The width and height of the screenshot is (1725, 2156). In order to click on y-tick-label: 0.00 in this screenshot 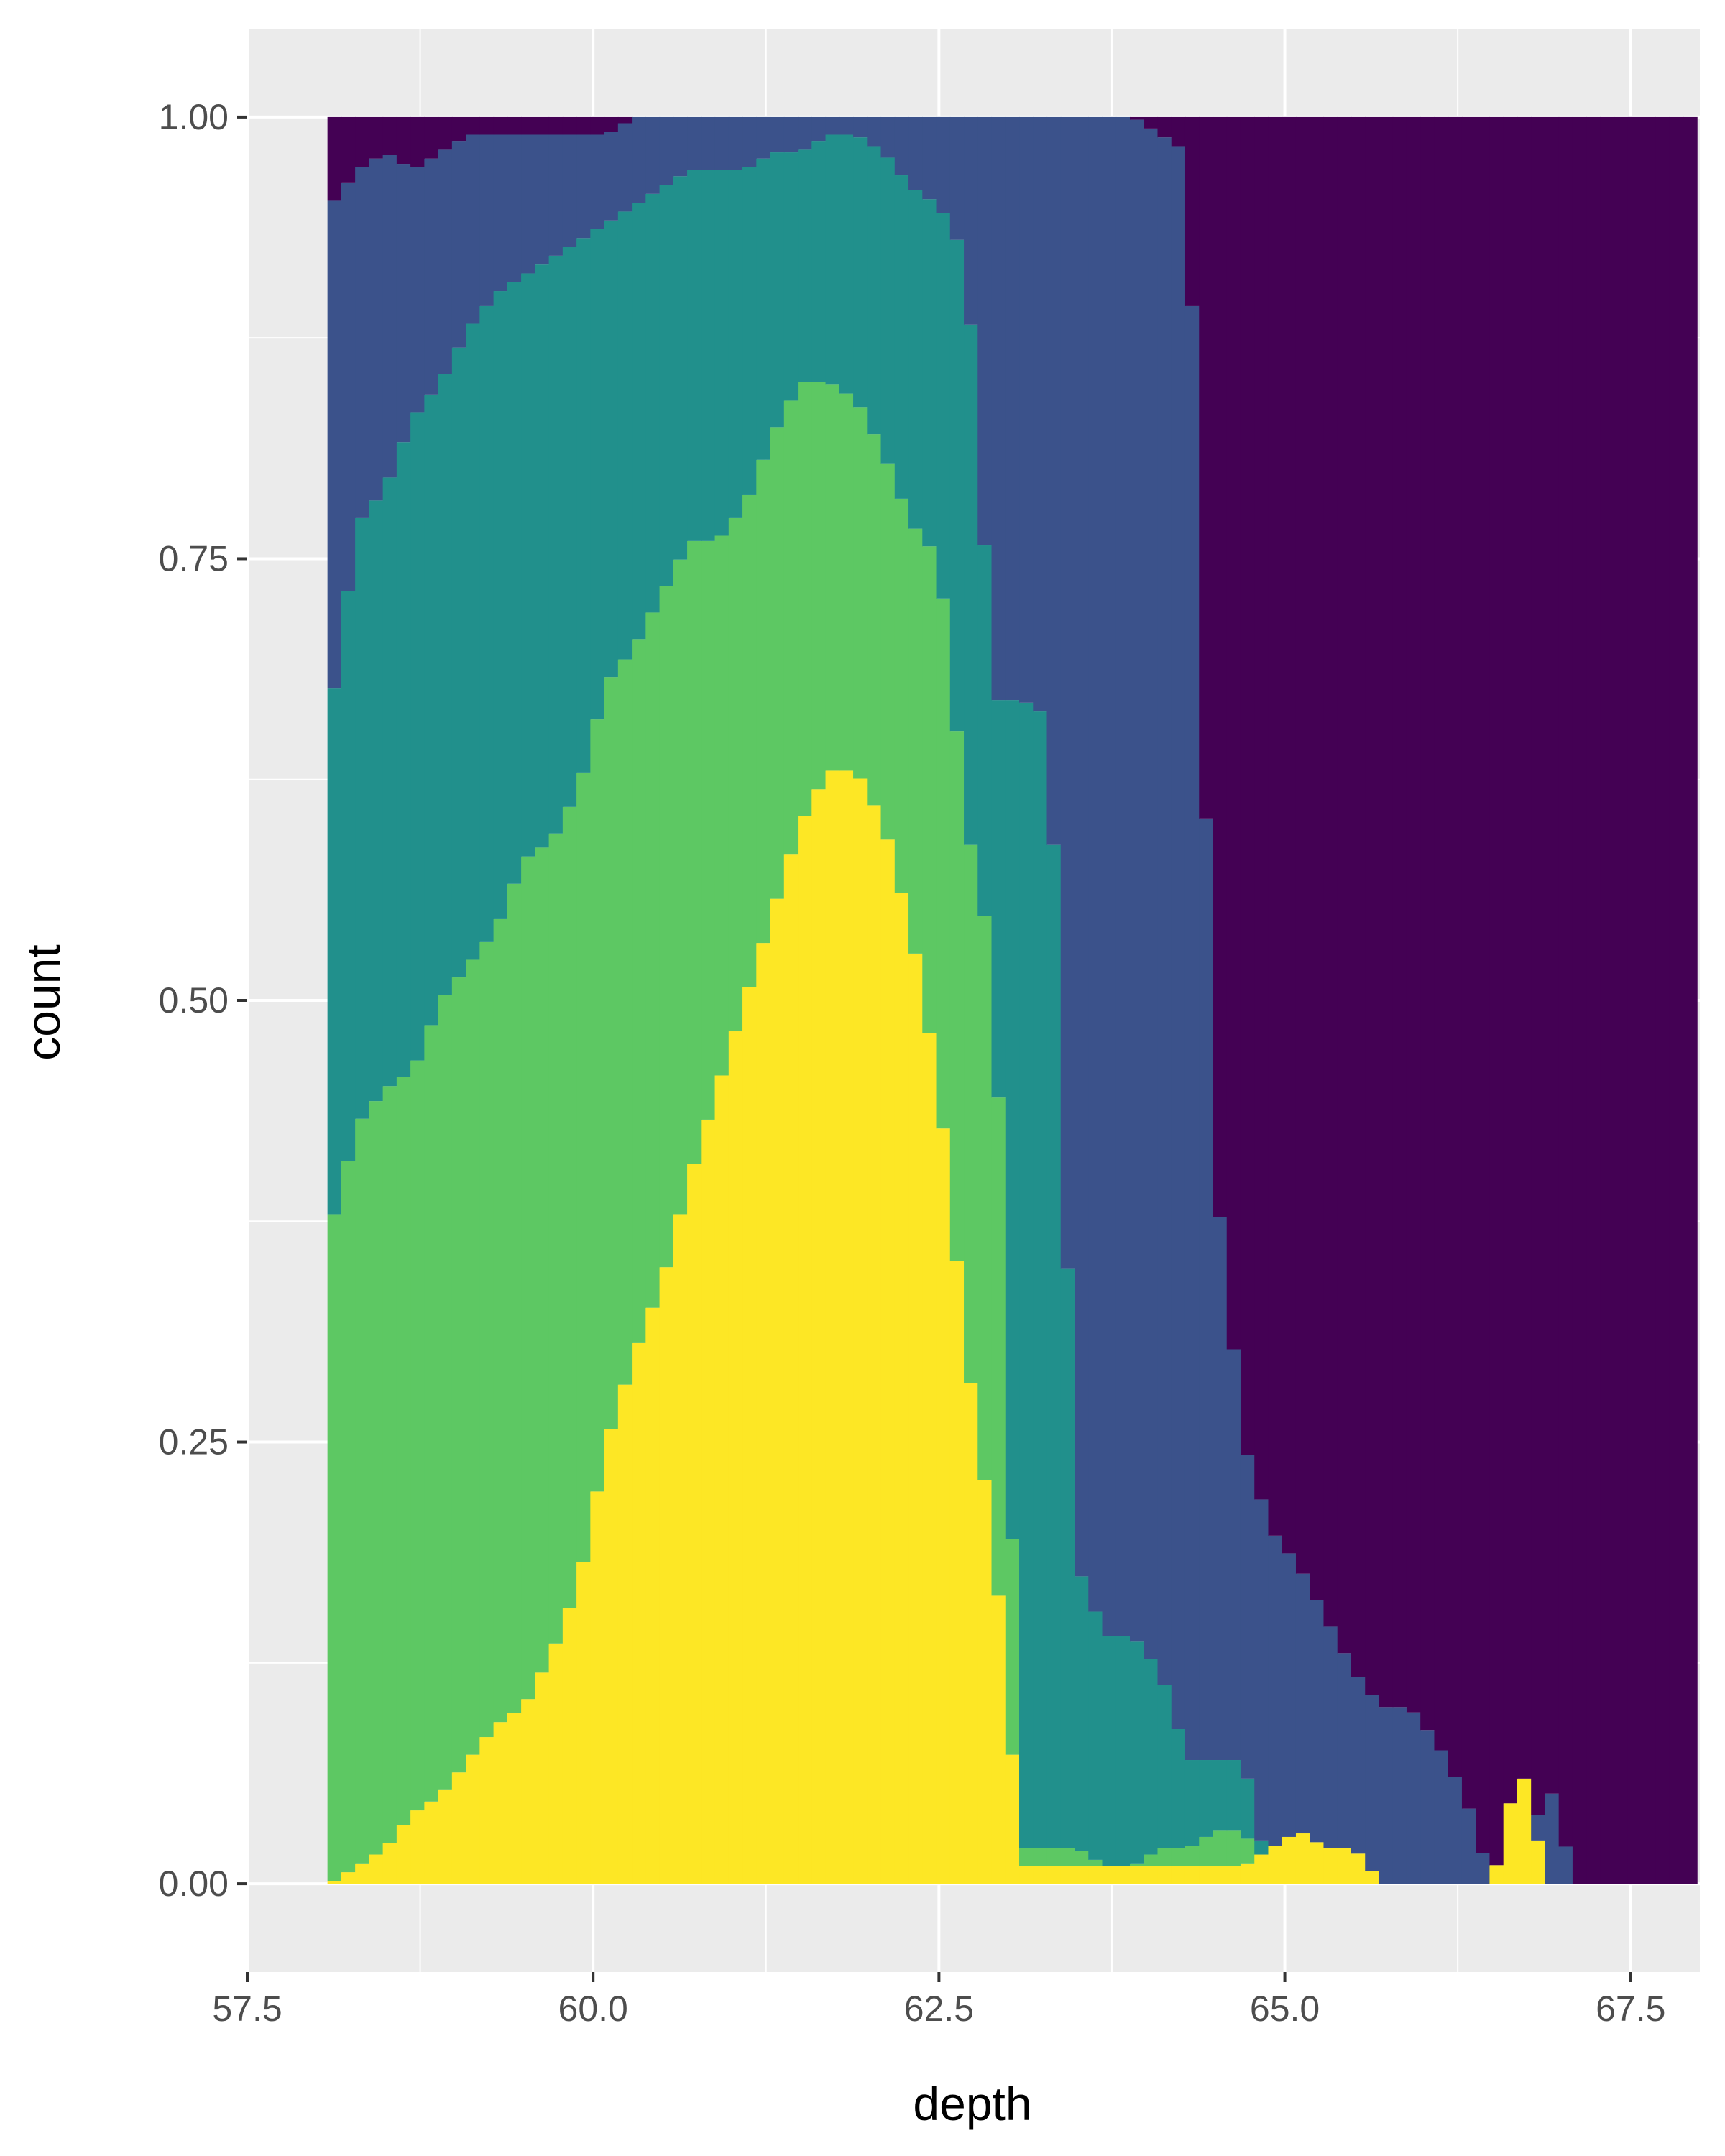, I will do `click(194, 1884)`.